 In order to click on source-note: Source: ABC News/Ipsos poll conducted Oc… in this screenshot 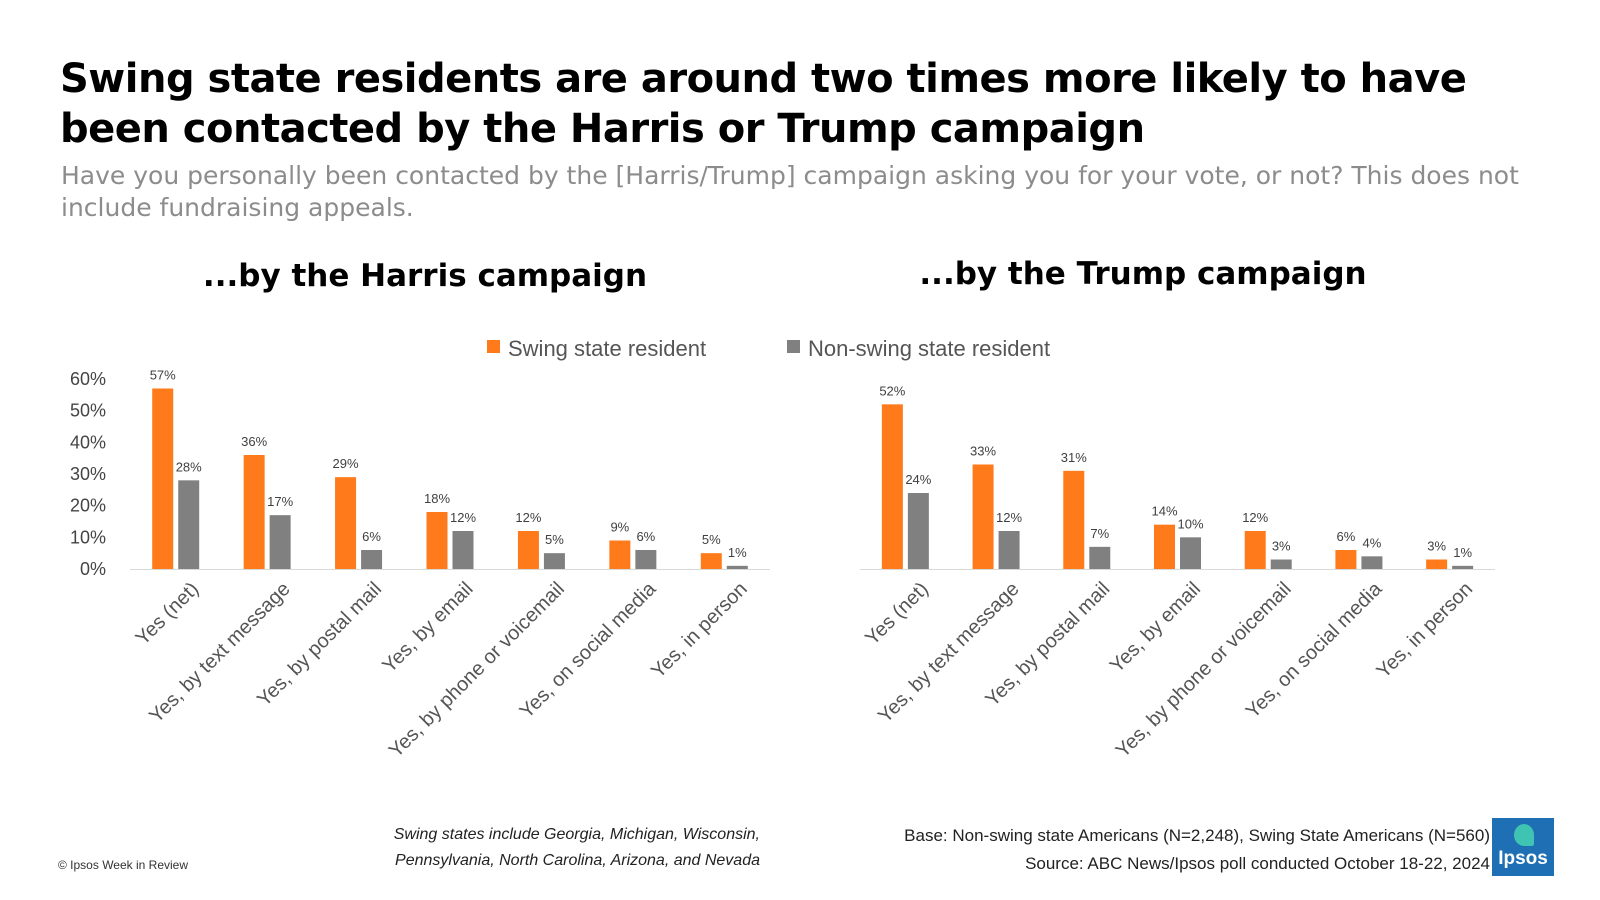, I will do `click(1257, 863)`.